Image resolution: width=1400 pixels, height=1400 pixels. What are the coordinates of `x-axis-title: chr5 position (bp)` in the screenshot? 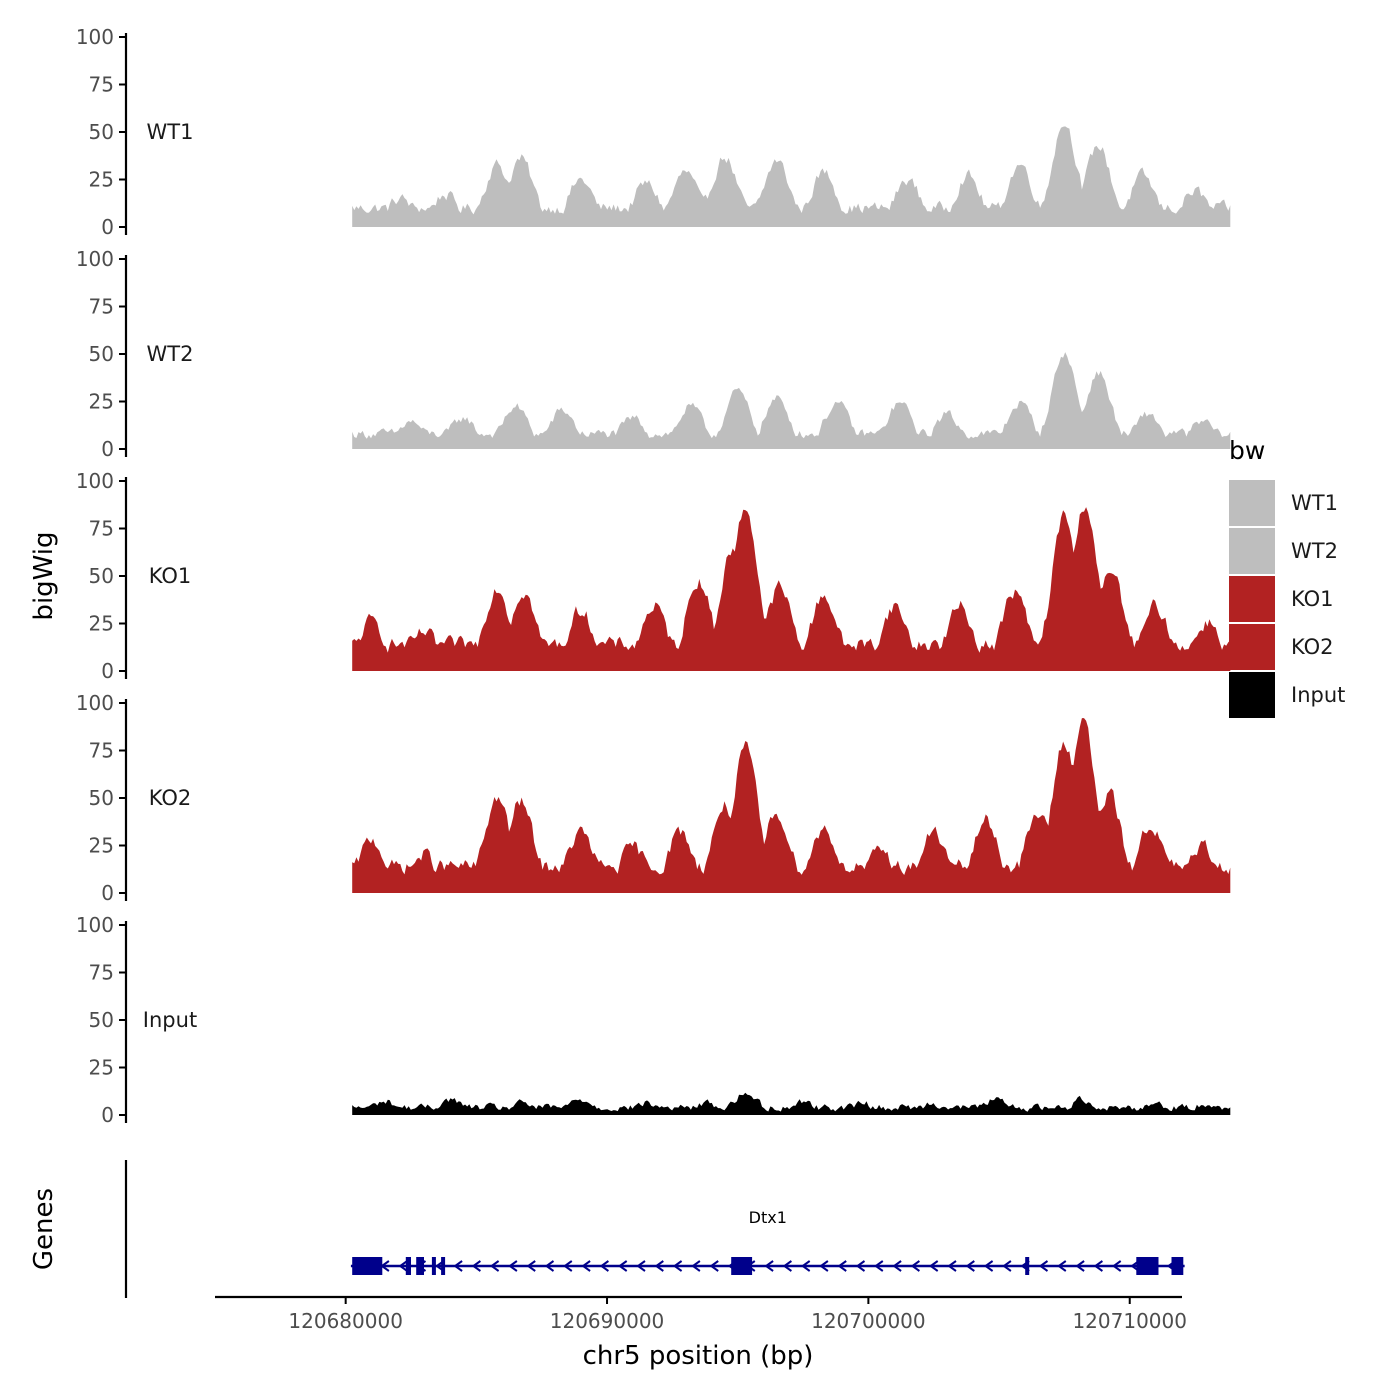 It's located at (698, 1356).